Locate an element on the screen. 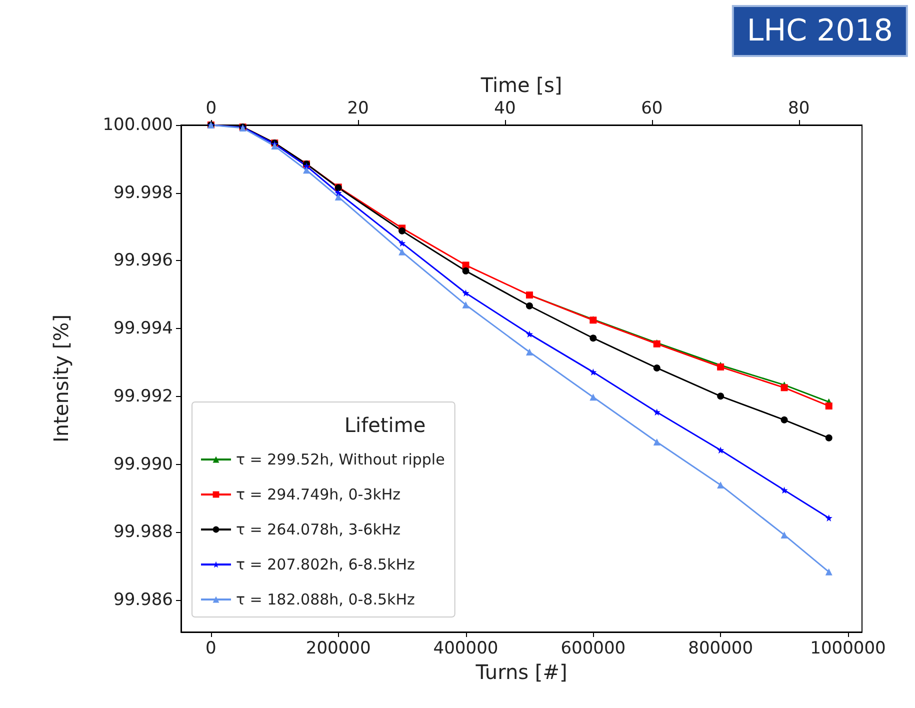 Image resolution: width=915 pixels, height=708 pixels. y-tick-label: 99.988 is located at coordinates (143, 532).